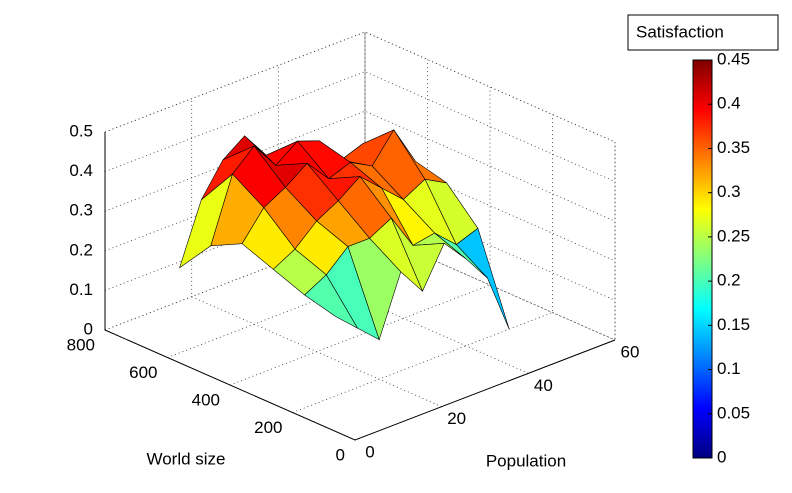 Image resolution: width=792 pixels, height=493 pixels. Describe the element at coordinates (729, 103) in the screenshot. I see `colorbar-tick-label: 0.4` at that location.